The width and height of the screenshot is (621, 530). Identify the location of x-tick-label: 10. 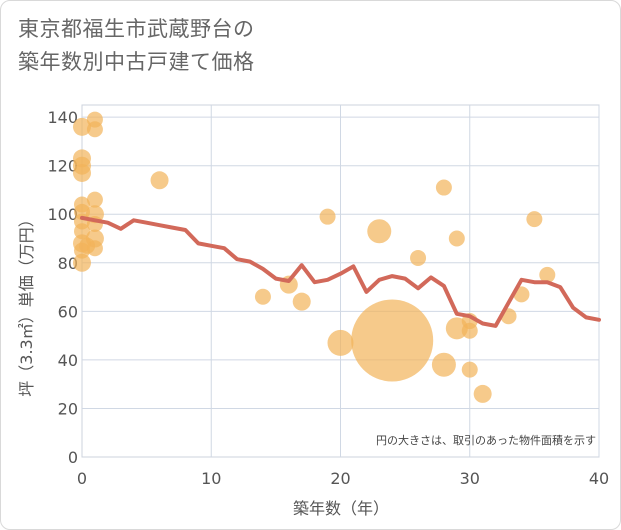
(211, 478).